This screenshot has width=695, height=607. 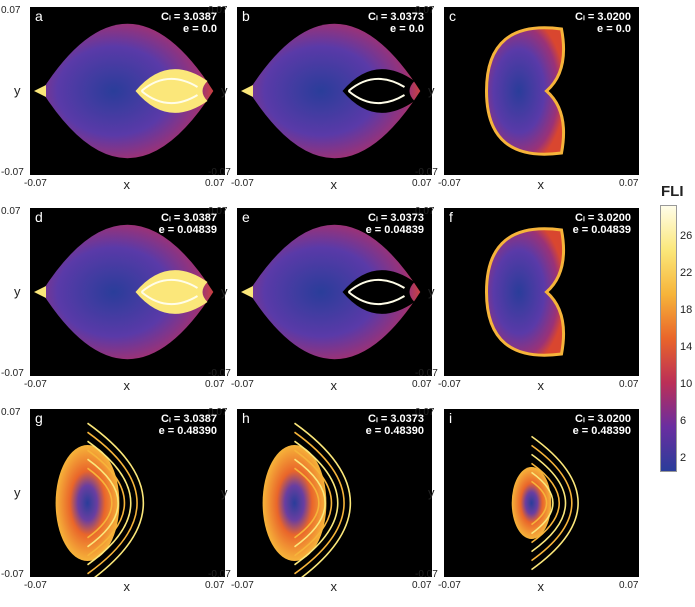 I want to click on panel-letter: f, so click(x=451, y=217).